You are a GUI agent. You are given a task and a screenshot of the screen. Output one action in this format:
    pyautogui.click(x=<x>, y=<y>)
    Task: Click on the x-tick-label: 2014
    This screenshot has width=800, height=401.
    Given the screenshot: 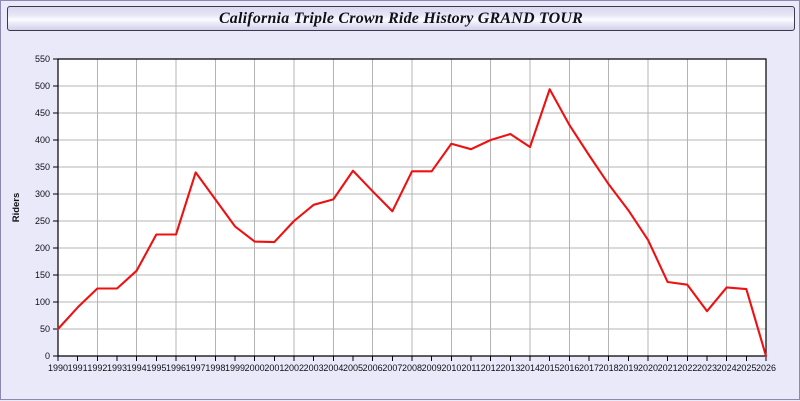 What is the action you would take?
    pyautogui.click(x=530, y=368)
    